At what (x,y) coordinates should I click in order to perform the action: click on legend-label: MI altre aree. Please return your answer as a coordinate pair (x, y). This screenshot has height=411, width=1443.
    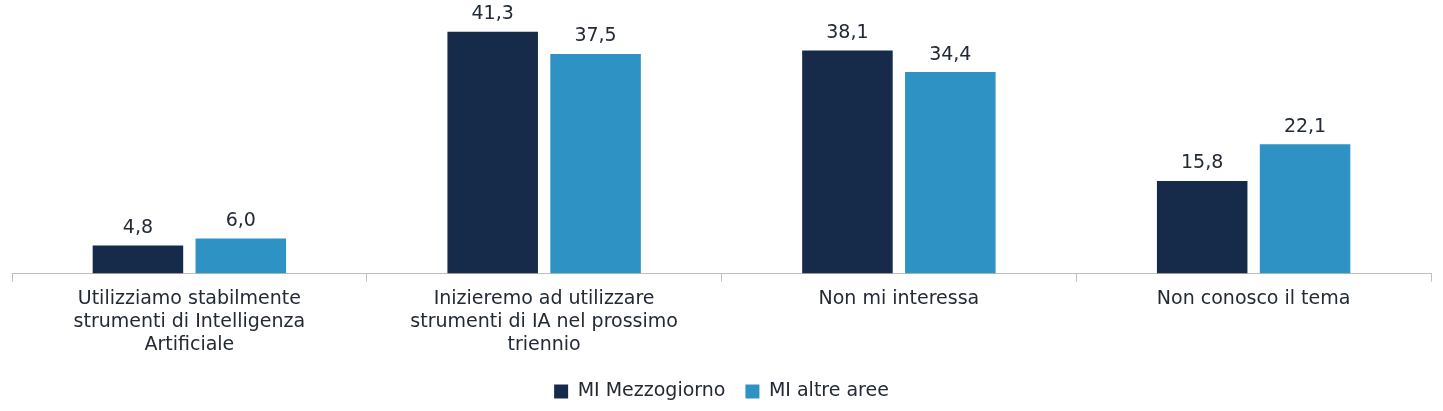
    Looking at the image, I should click on (828, 389).